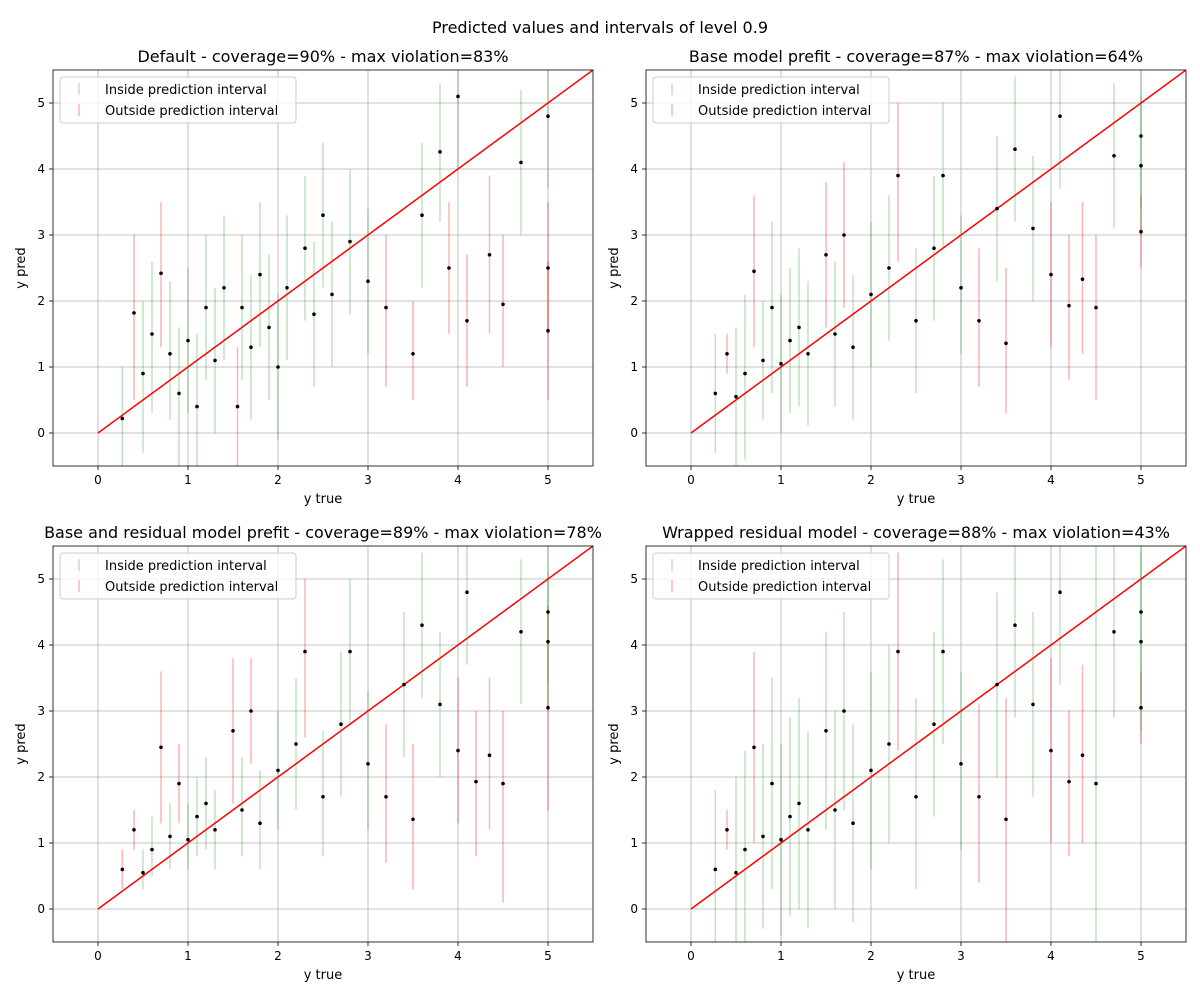 The width and height of the screenshot is (1200, 1000). I want to click on y-tick-label: 1, so click(41, 367).